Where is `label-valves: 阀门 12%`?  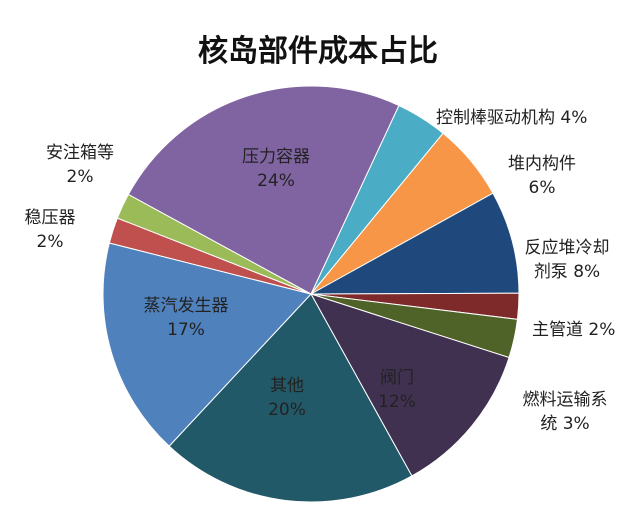
label-valves: 阀门 12% is located at coordinates (397, 390).